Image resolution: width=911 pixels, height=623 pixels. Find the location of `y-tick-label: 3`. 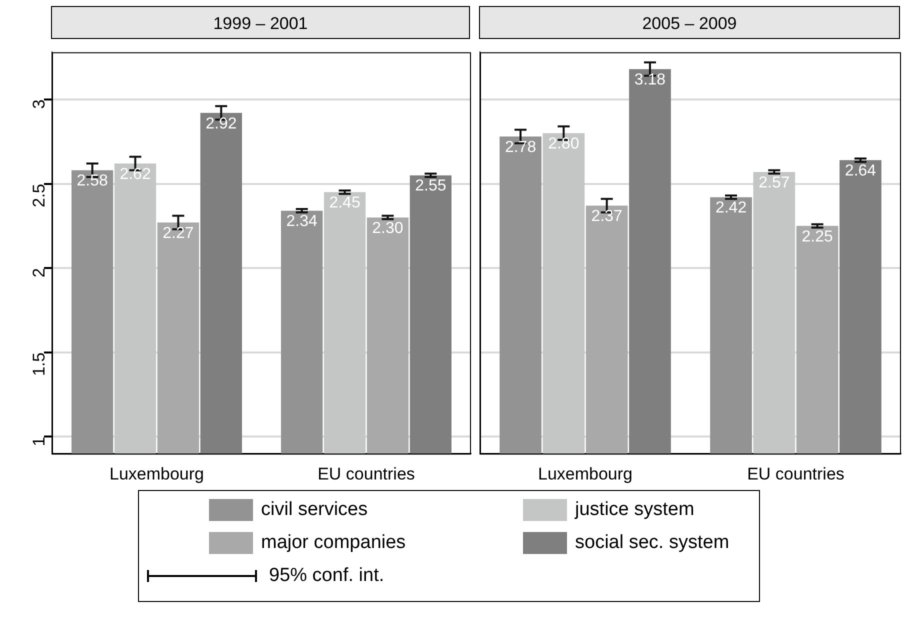

y-tick-label: 3 is located at coordinates (39, 104).